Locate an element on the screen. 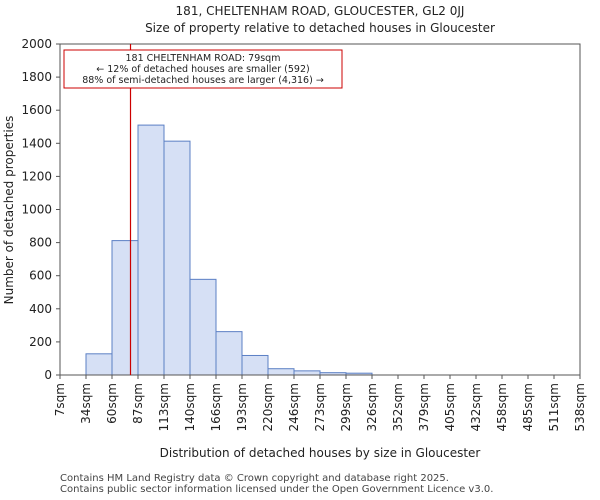  x-tick-label: 273sqm is located at coordinates (320, 407).